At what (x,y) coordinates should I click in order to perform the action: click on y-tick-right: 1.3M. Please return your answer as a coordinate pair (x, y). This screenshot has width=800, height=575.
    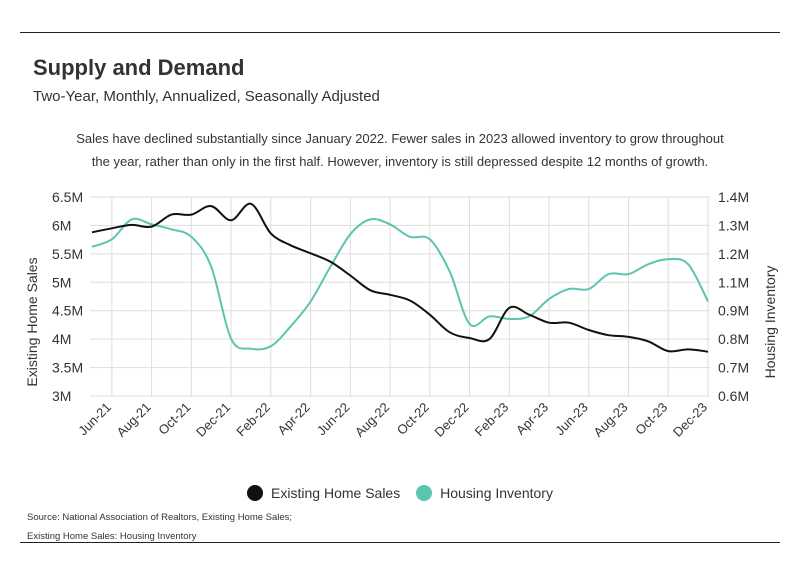
    Looking at the image, I should click on (733, 225).